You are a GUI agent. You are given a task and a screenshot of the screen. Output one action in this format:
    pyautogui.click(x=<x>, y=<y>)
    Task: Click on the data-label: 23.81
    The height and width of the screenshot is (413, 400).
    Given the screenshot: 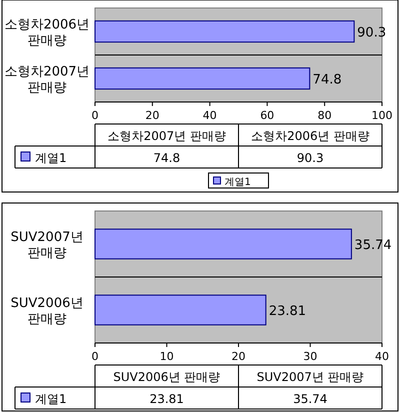 What is the action you would take?
    pyautogui.click(x=287, y=311)
    